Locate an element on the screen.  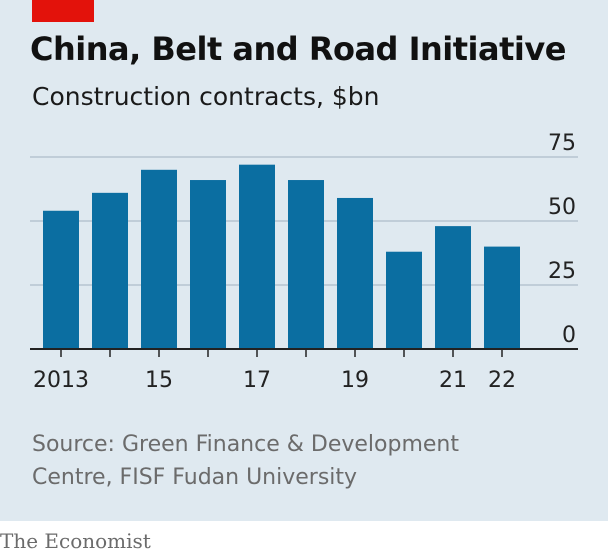
y-tick-labels: 0 25 50 75 is located at coordinates (562, 239).